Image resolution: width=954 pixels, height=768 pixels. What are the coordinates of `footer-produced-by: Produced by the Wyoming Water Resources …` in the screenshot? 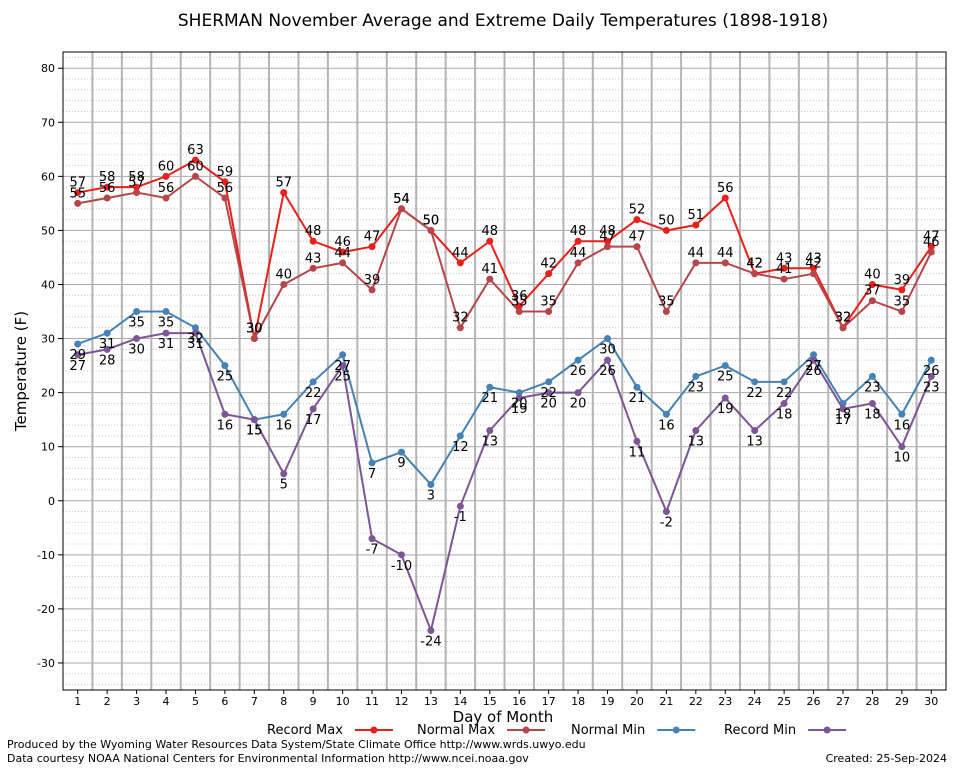 It's located at (296, 744).